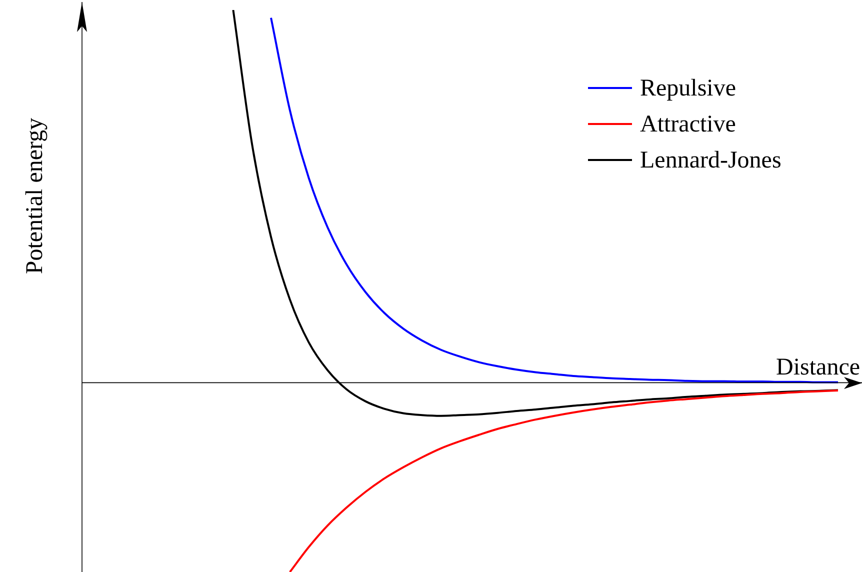  What do you see at coordinates (818, 367) in the screenshot?
I see `x-axis-title: Distance` at bounding box center [818, 367].